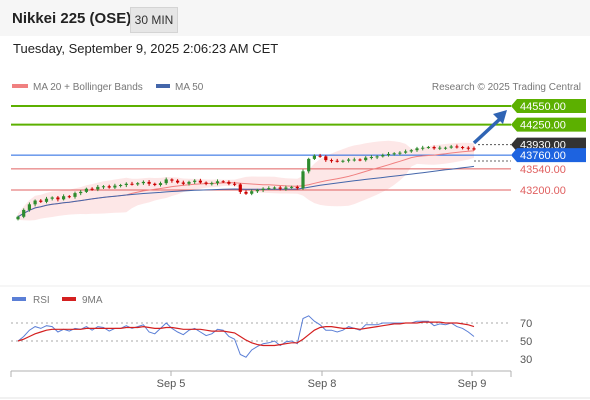  I want to click on credit-text: Research © 2025 Trading Central, so click(506, 87).